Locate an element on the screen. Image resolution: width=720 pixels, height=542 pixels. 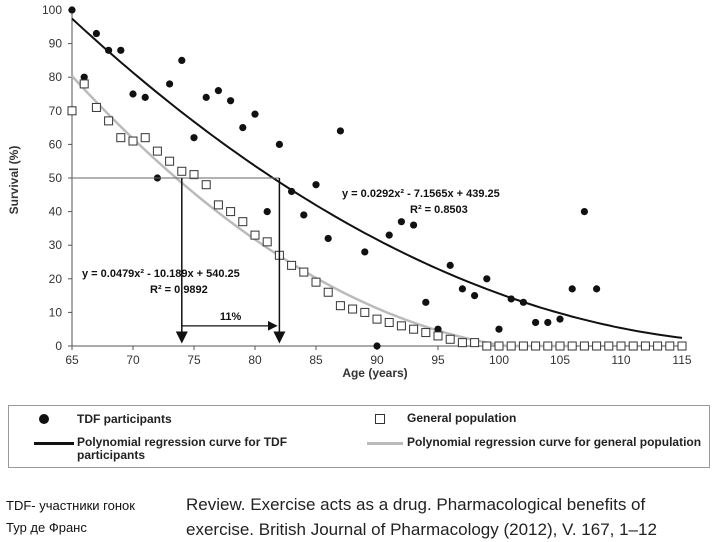
legend-line-general is located at coordinates (385, 443).